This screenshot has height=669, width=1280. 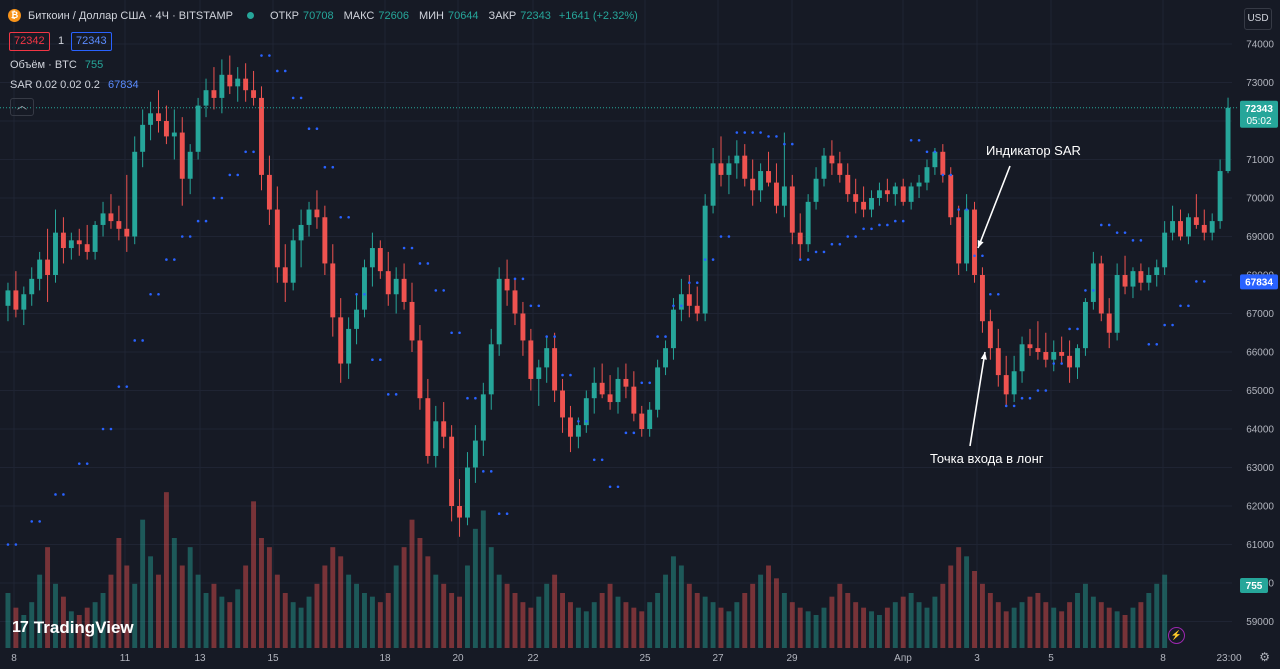 What do you see at coordinates (1260, 237) in the screenshot?
I see `y-tick-label: 69000` at bounding box center [1260, 237].